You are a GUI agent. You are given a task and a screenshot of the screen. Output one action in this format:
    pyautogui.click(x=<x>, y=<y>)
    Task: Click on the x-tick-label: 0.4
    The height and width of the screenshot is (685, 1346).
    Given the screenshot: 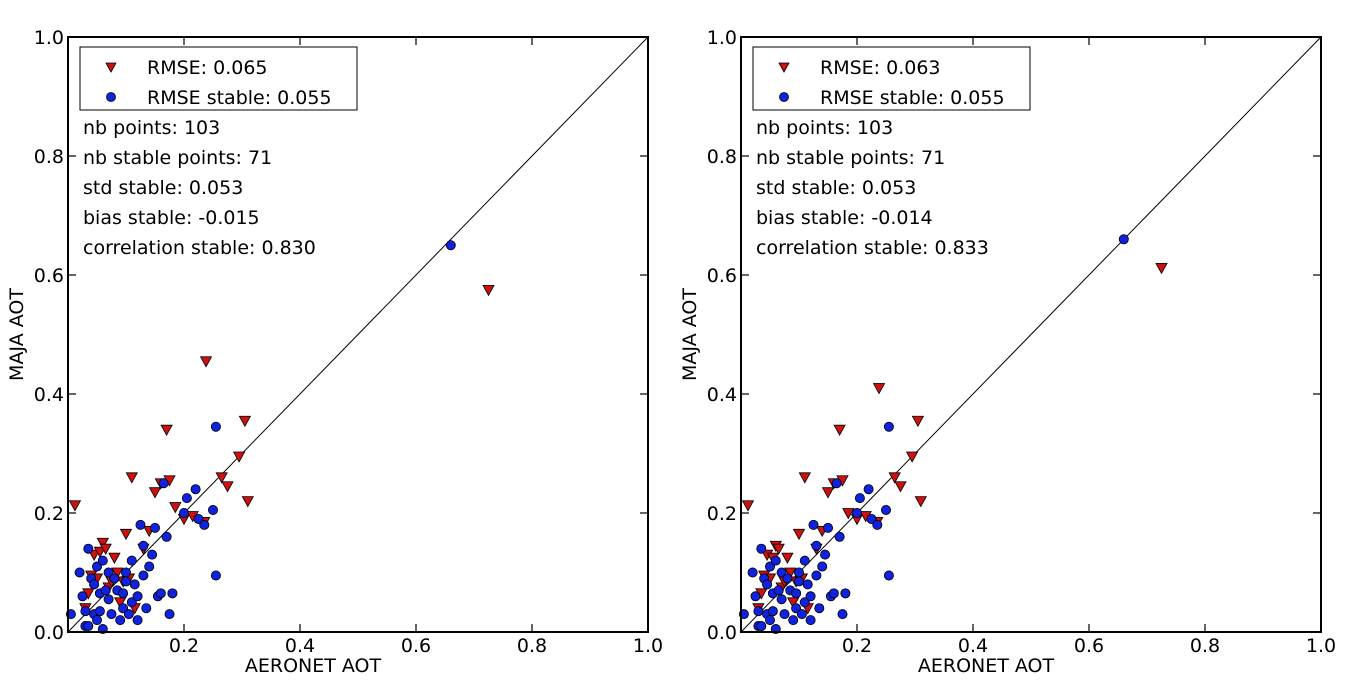 What is the action you would take?
    pyautogui.click(x=300, y=646)
    